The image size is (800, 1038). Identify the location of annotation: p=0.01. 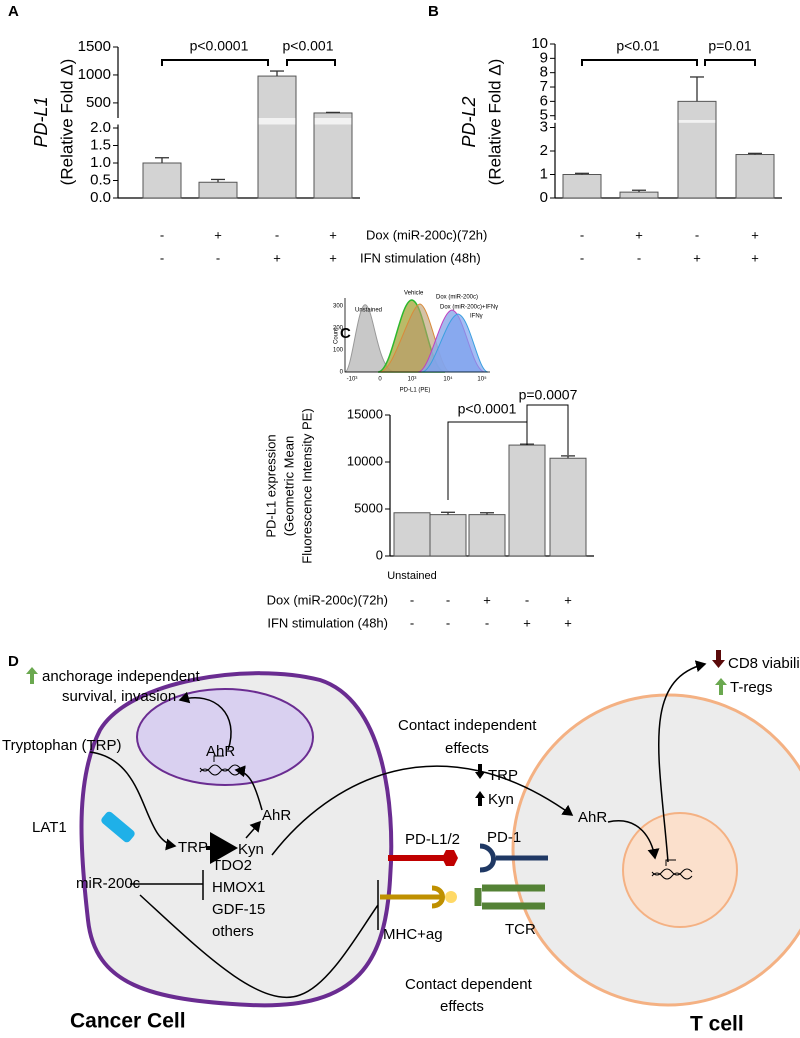
(729, 46).